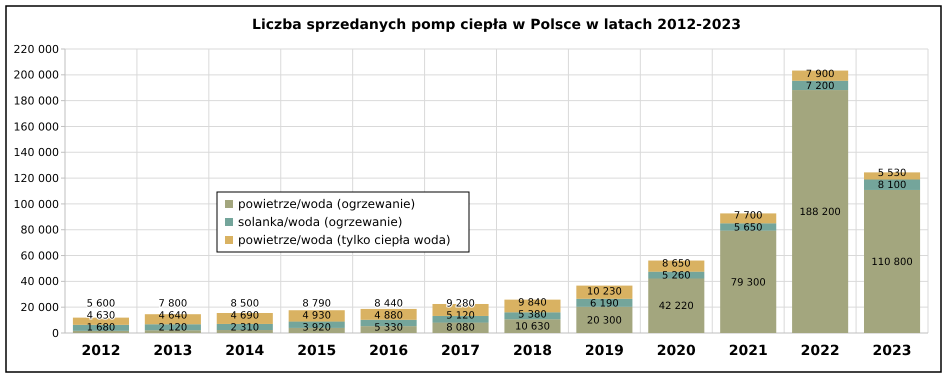 The width and height of the screenshot is (945, 376). I want to click on chart-title: Liczba sprzedanych pomp ciepła w Polsce w latach 2012-2023, so click(496, 25).